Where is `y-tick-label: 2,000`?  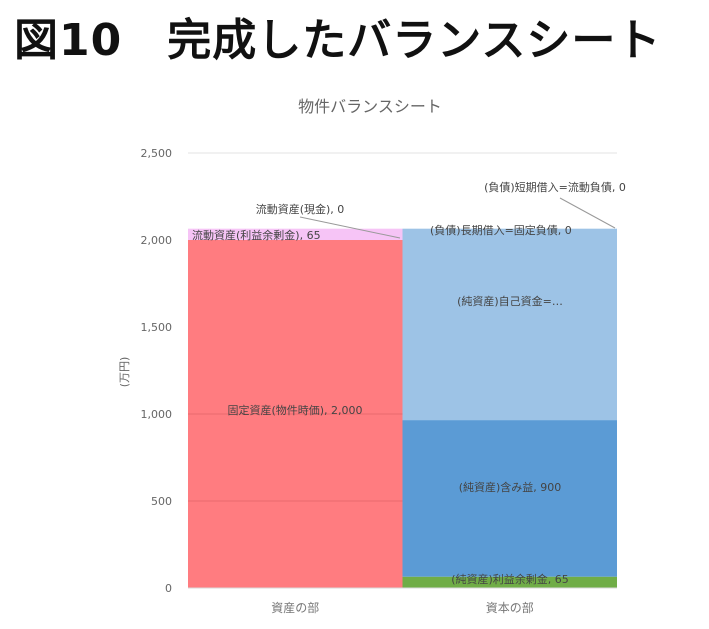 y-tick-label: 2,000 is located at coordinates (157, 240).